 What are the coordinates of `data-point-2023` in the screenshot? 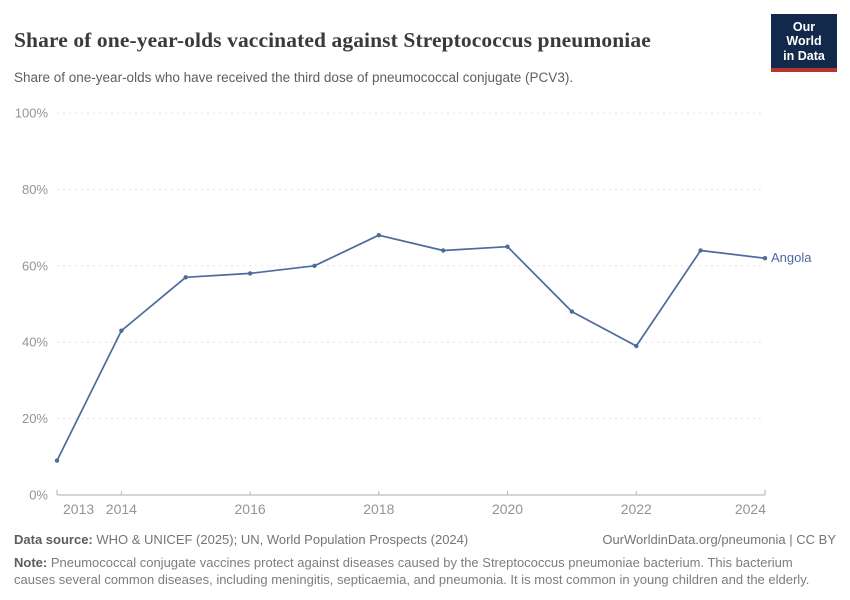 It's located at (700, 250).